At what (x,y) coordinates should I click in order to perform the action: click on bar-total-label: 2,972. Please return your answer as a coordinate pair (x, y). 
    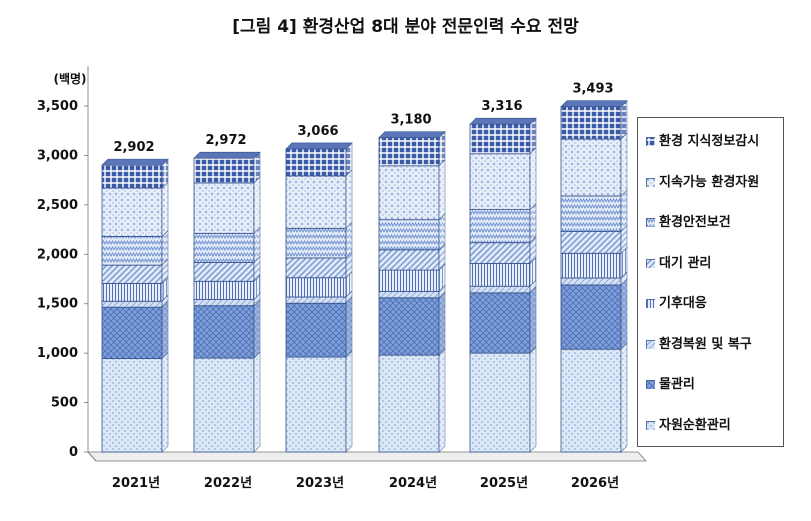
    Looking at the image, I should click on (225, 140).